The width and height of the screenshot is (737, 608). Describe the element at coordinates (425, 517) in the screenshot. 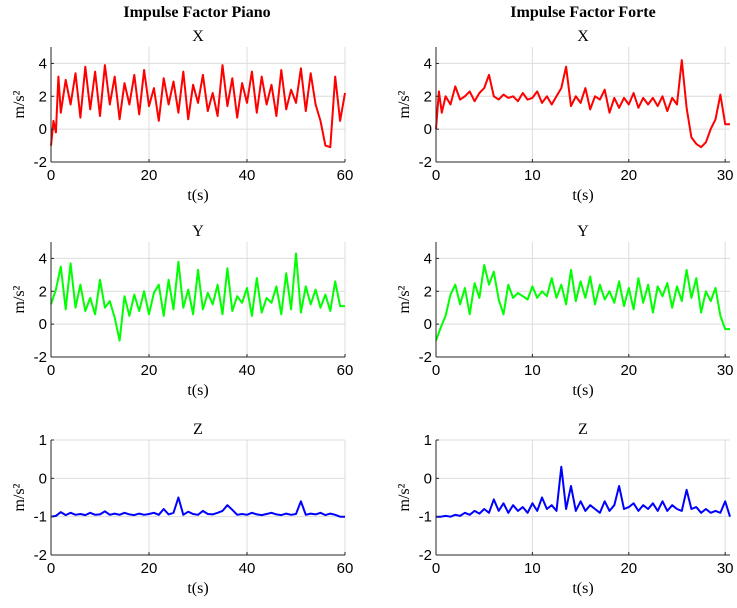

I see `forte-z-y-tick-label-1: -1` at that location.